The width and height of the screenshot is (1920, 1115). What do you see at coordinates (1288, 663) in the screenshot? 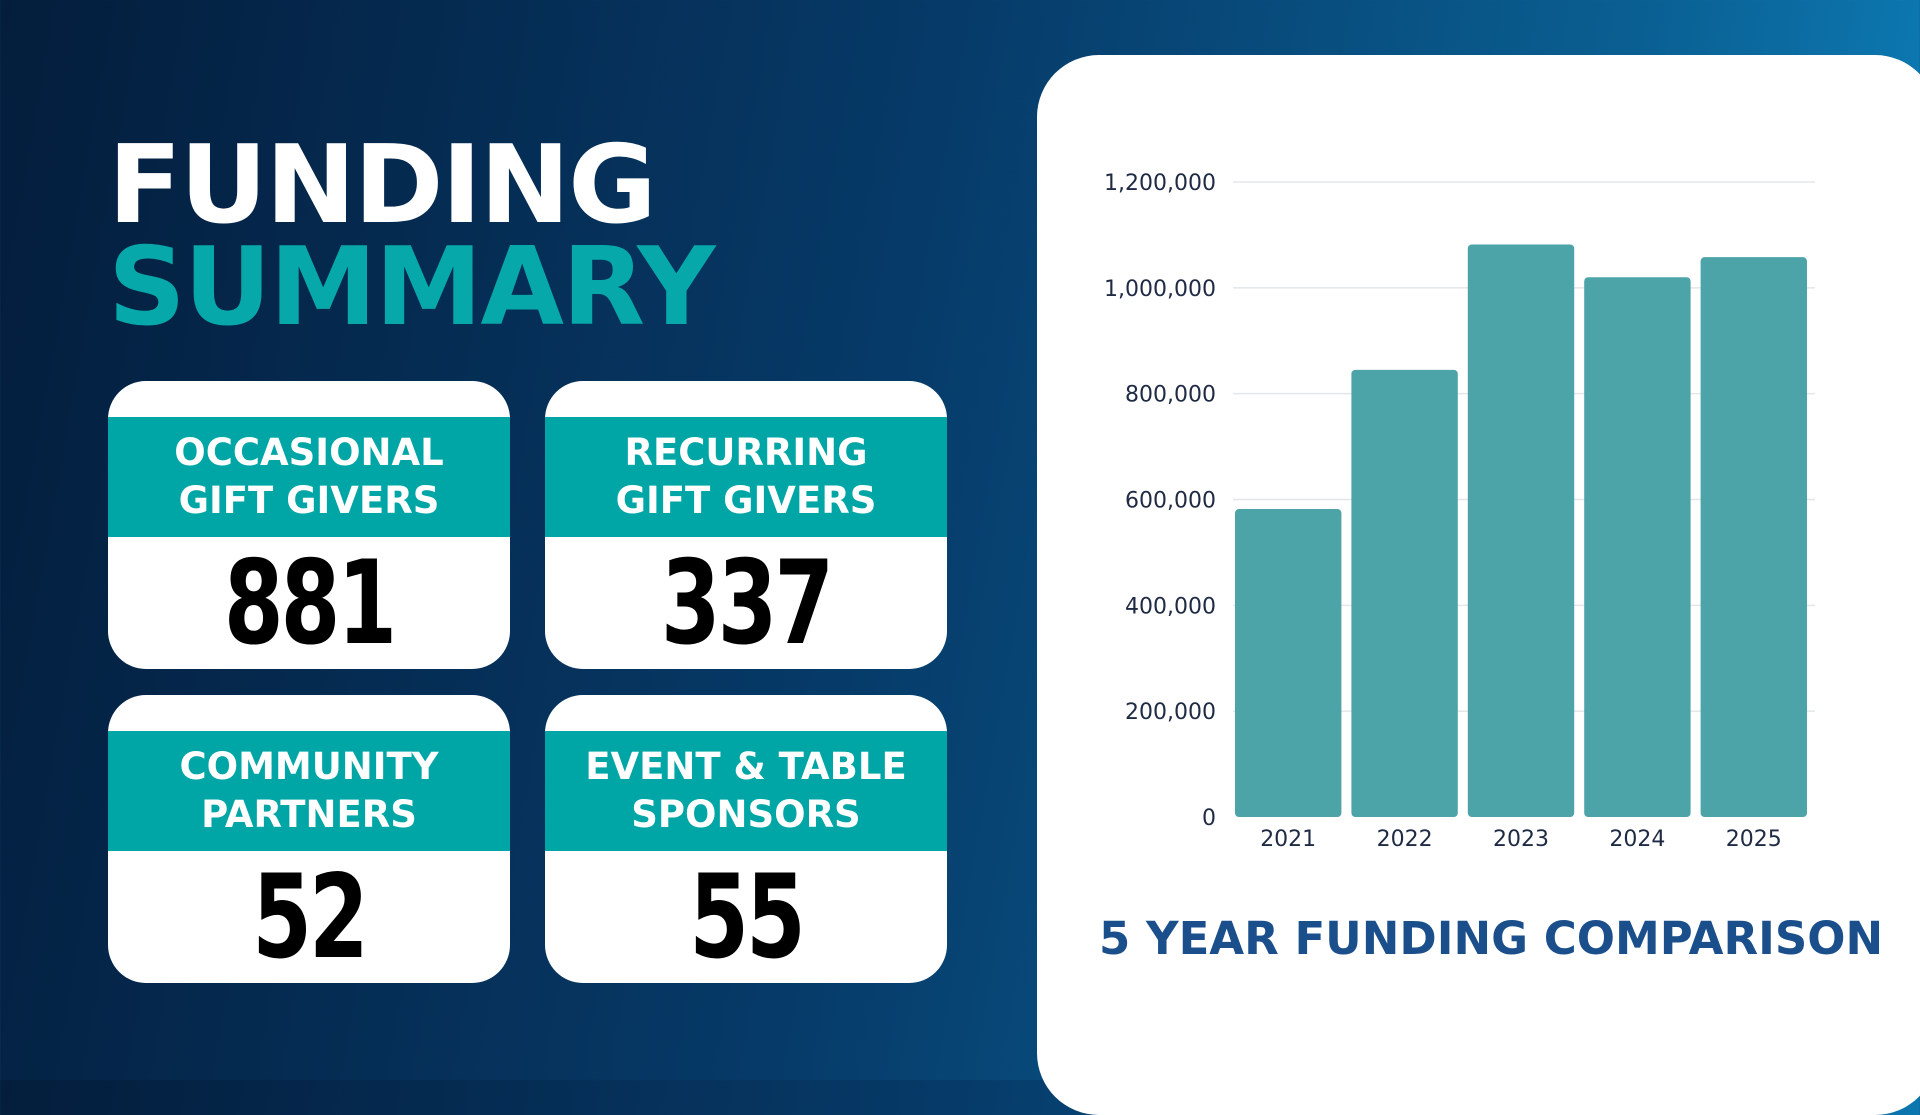
I see `bar-2021` at bounding box center [1288, 663].